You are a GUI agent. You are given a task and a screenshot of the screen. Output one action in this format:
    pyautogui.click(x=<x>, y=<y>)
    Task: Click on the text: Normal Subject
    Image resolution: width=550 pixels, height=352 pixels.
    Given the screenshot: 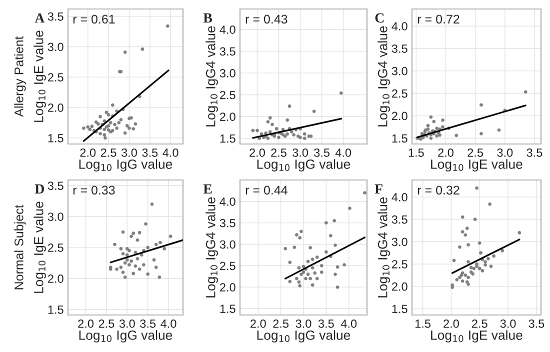 What is the action you would take?
    pyautogui.click(x=20, y=247)
    